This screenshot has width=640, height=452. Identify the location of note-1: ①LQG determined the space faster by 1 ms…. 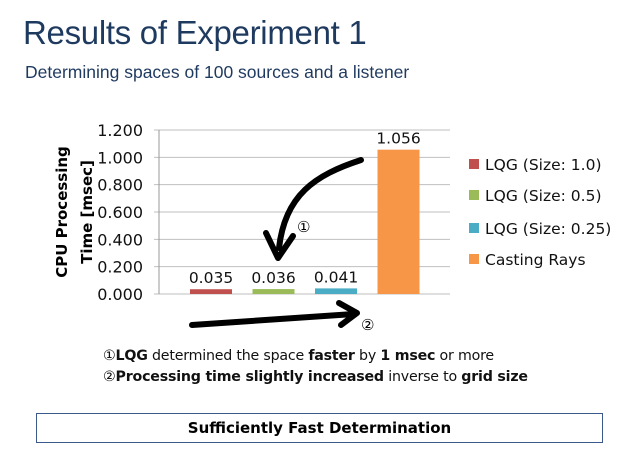
(315, 356).